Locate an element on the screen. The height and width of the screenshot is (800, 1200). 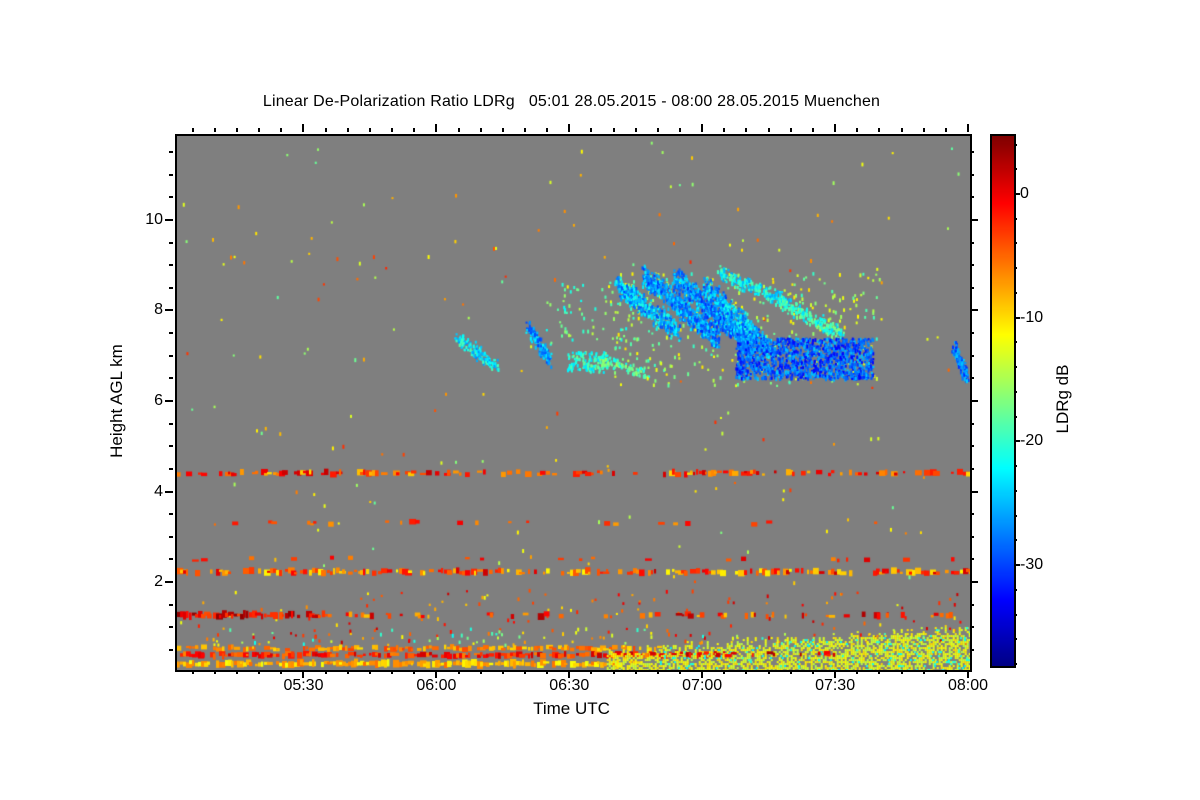
x-tick-label: 06:00 is located at coordinates (436, 685).